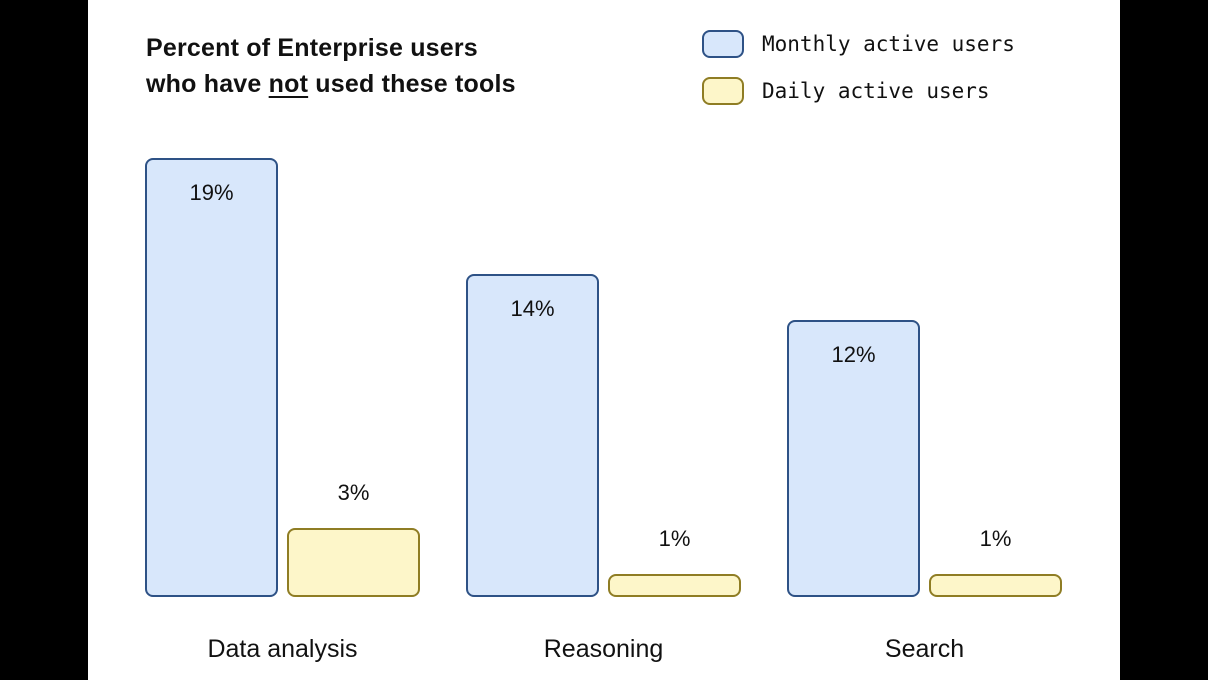  I want to click on legend-label-daily: Daily active users, so click(876, 91).